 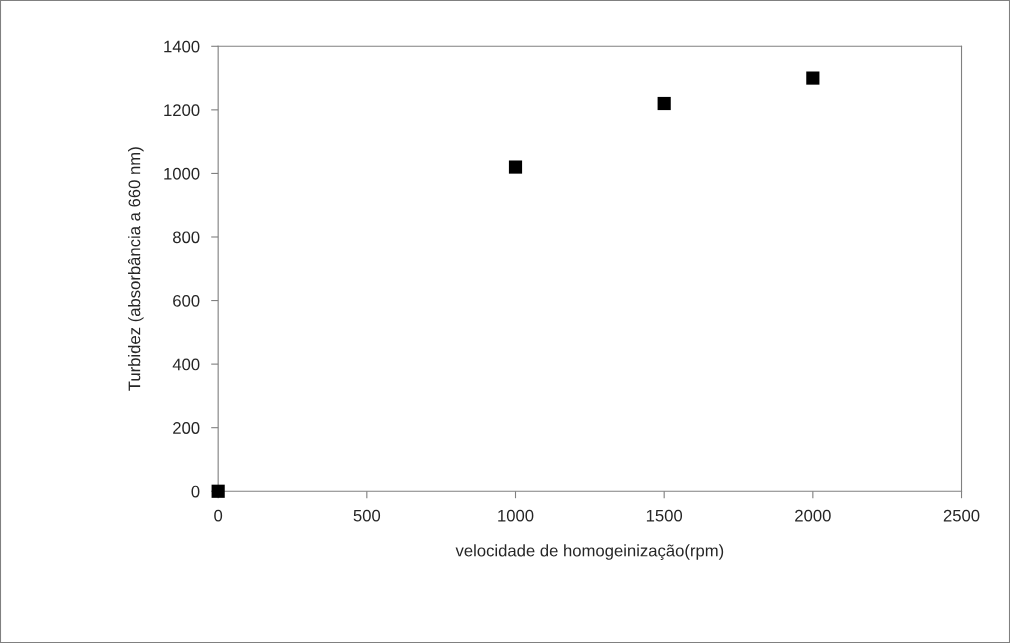 I want to click on x-tick-label: 1500, so click(x=664, y=515).